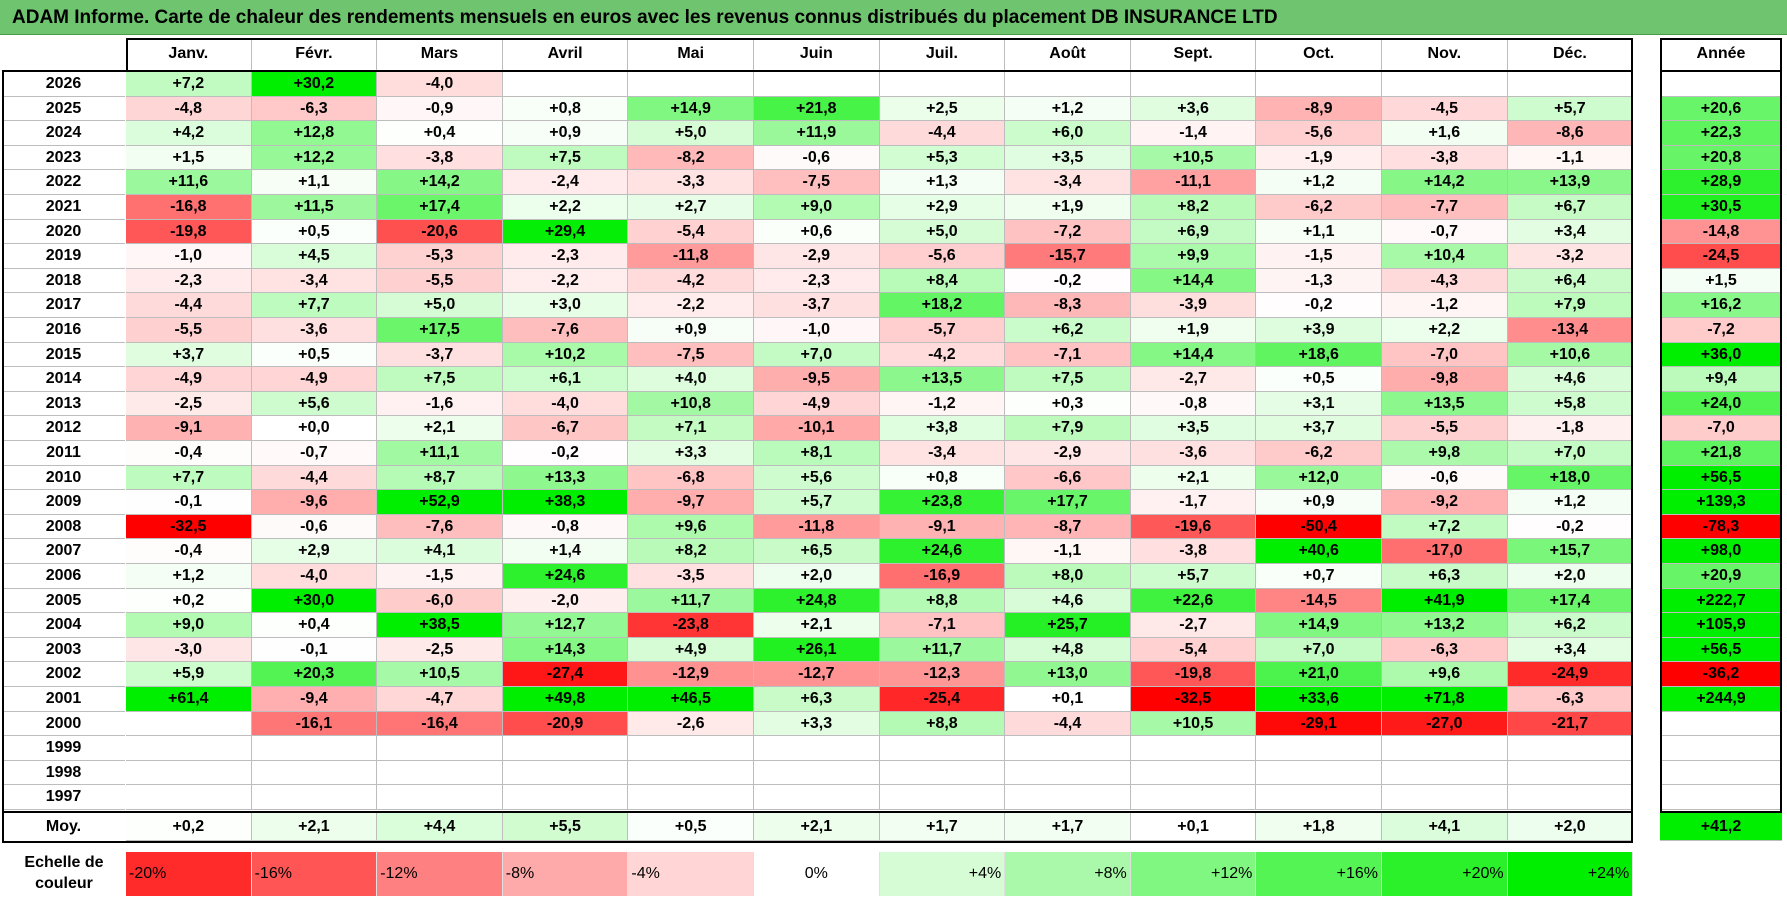 The width and height of the screenshot is (1787, 912). Describe the element at coordinates (1445, 874) in the screenshot. I see `color-scale-step: +20%` at that location.